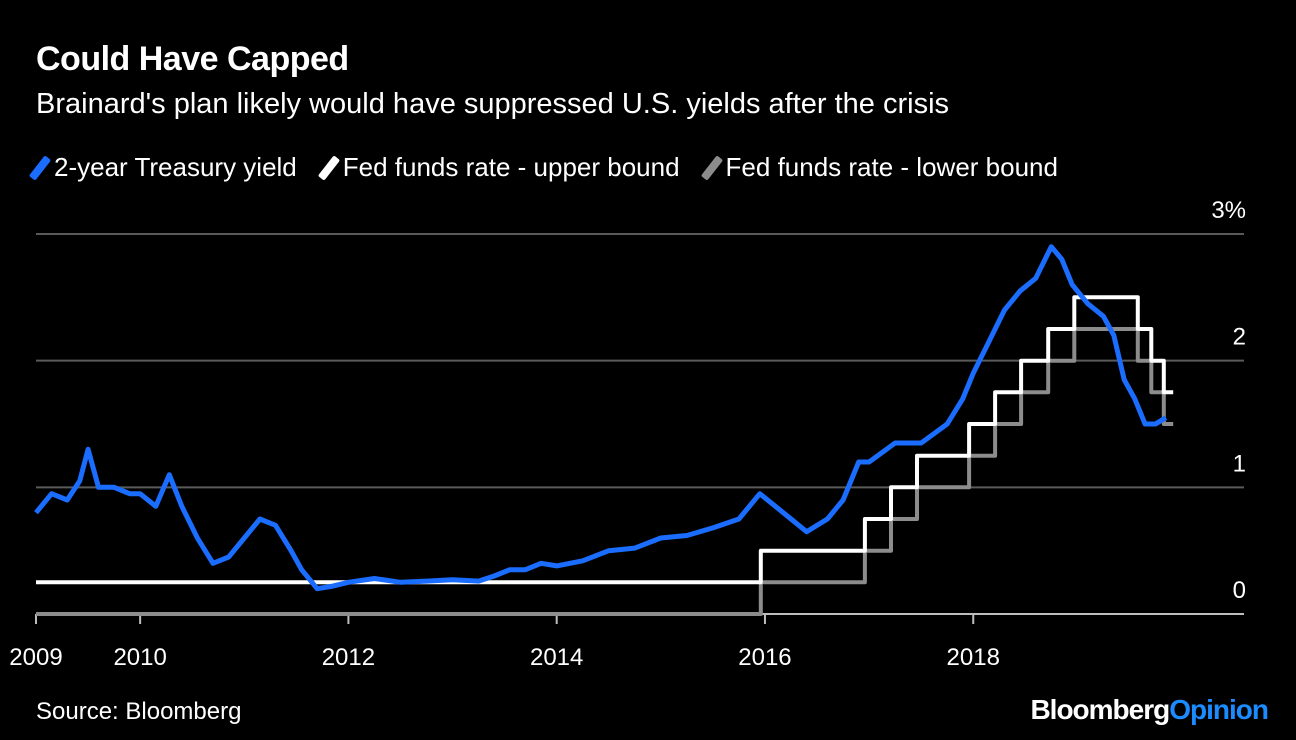 The image size is (1296, 740). What do you see at coordinates (1239, 337) in the screenshot?
I see `y-tick-label-2: 2` at bounding box center [1239, 337].